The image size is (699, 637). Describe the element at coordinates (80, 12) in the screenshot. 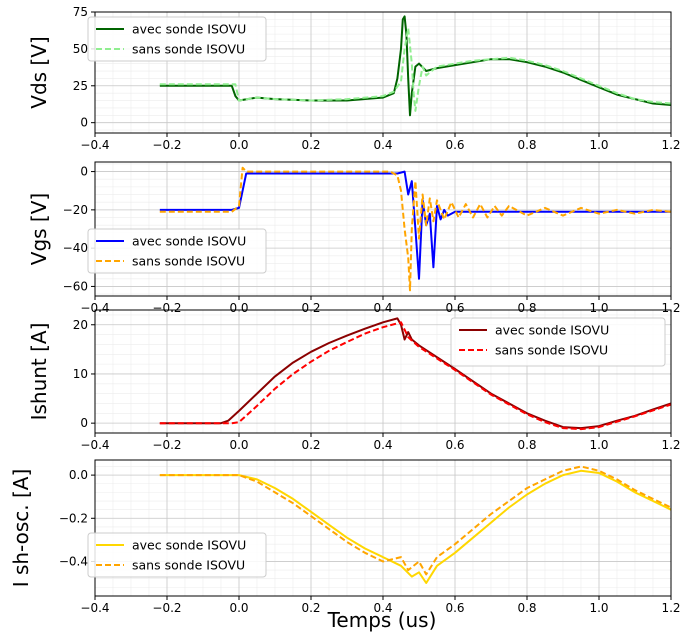

I see `y-tick-label: 75` at that location.